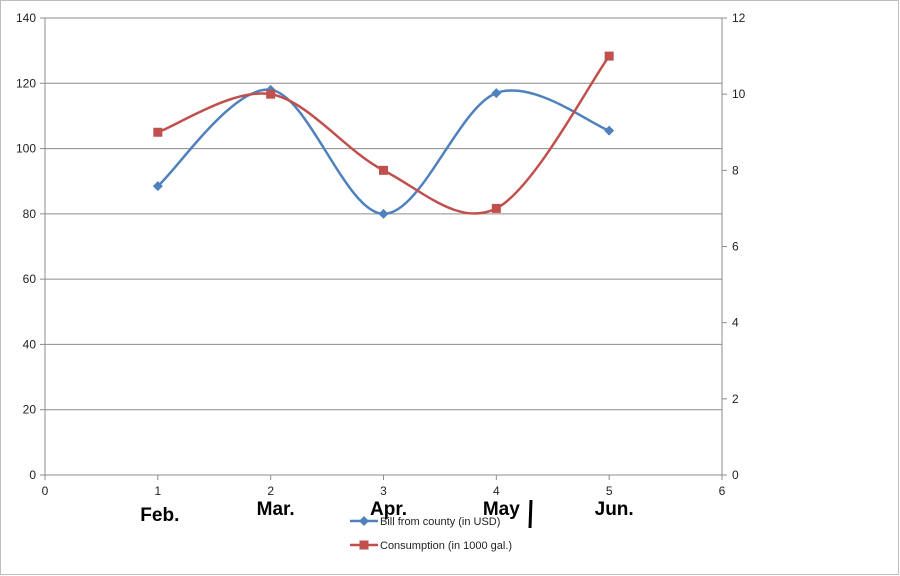 The width and height of the screenshot is (900, 576). What do you see at coordinates (159, 515) in the screenshot?
I see `month-label: Feb.` at bounding box center [159, 515].